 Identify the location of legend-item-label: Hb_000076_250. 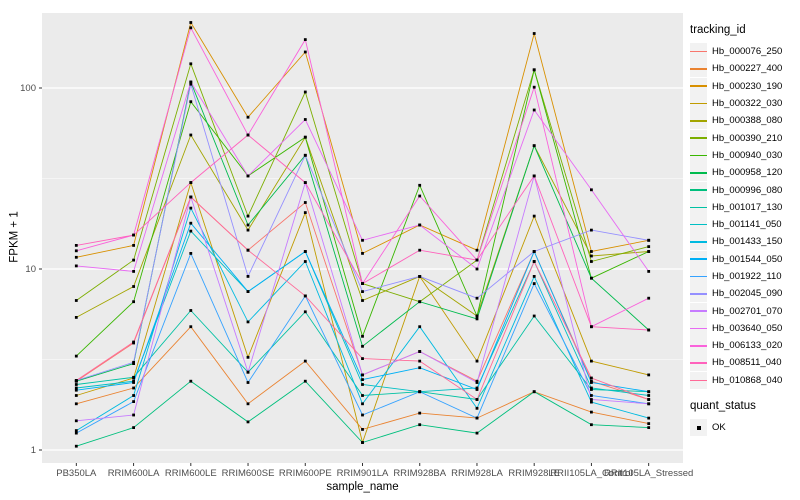
(747, 52).